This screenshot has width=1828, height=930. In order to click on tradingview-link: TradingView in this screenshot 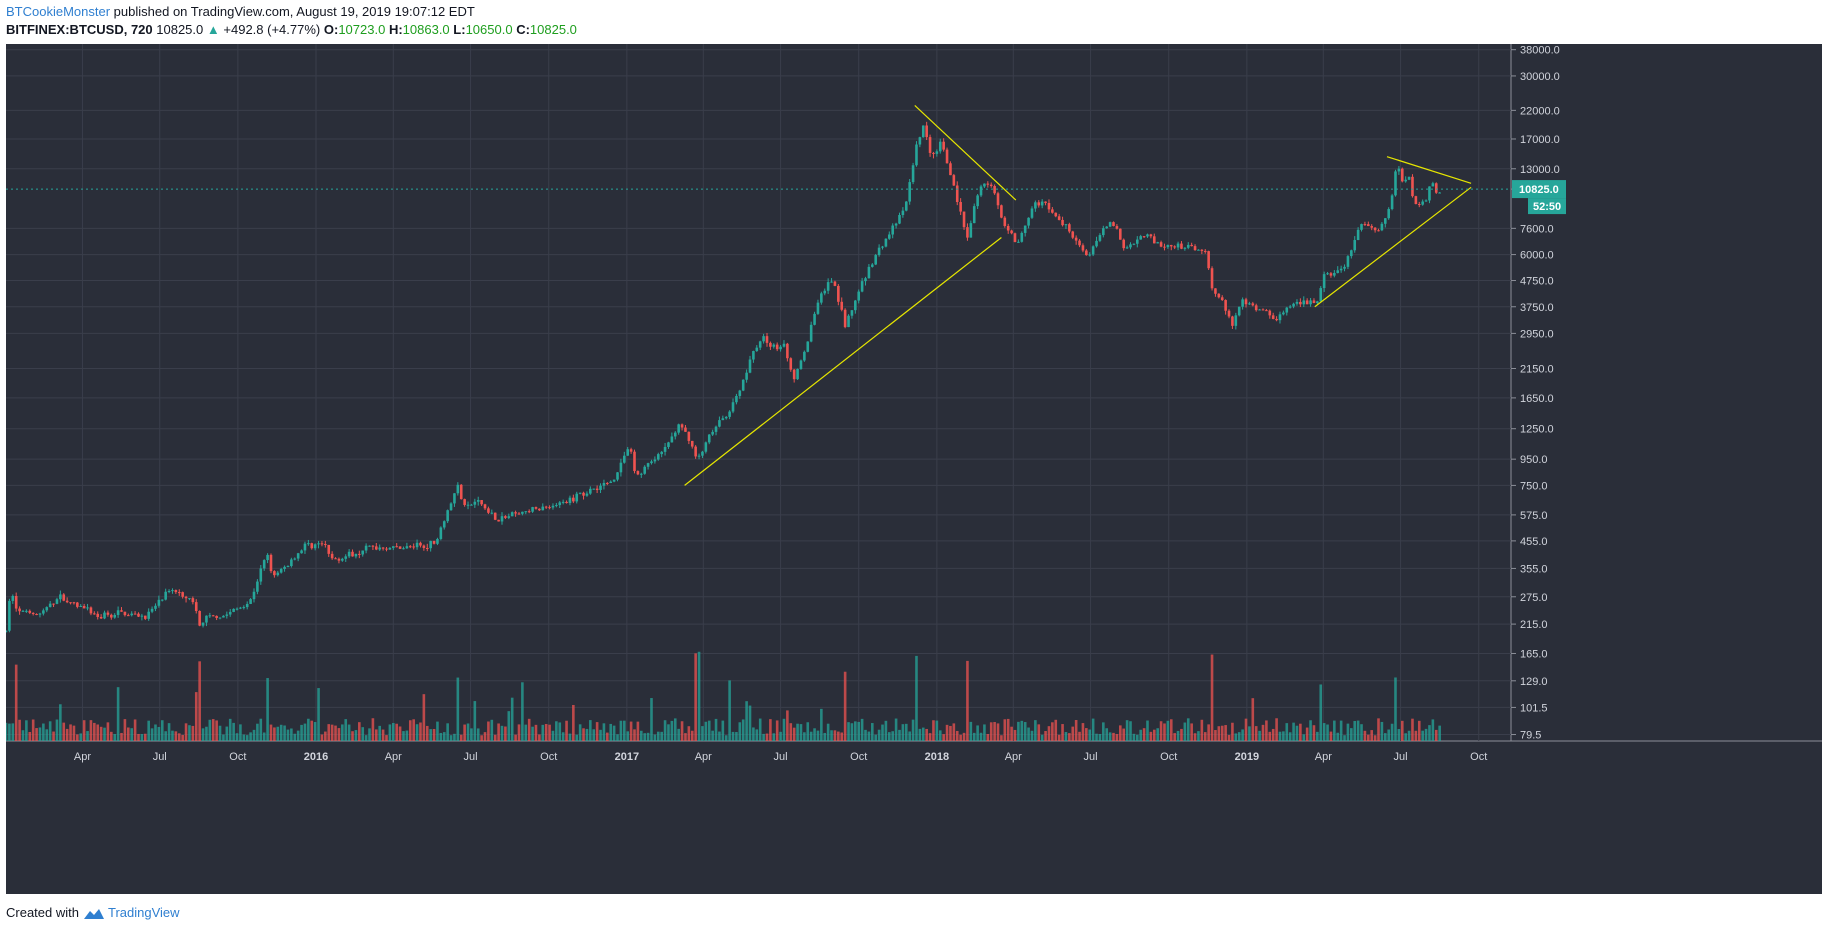, I will do `click(144, 912)`.